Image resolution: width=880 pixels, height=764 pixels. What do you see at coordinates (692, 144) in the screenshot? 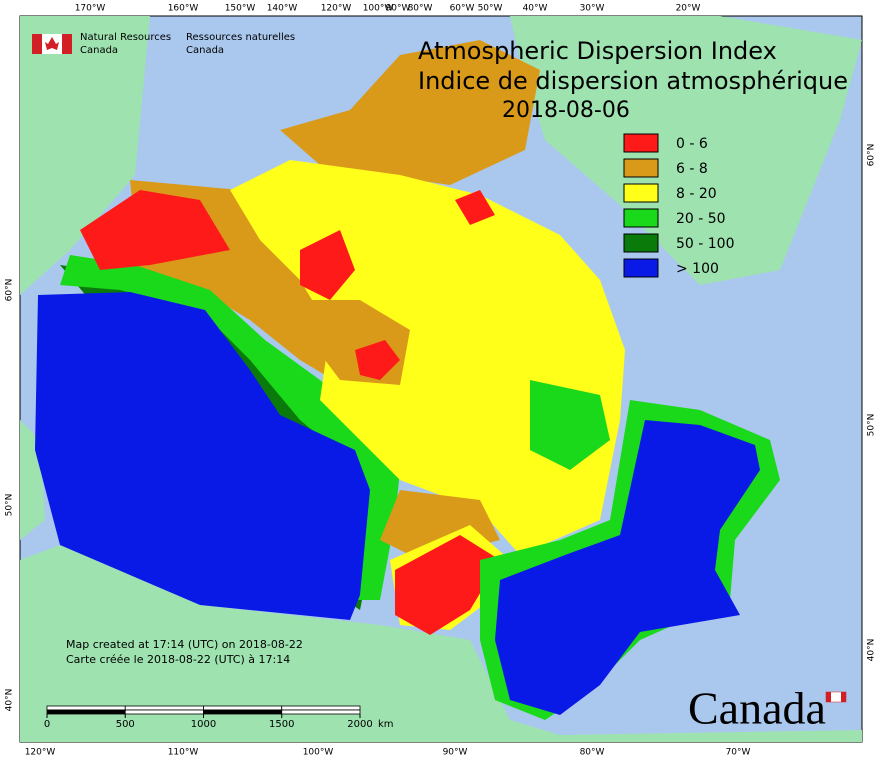
I see `legend-label: 0 - 6` at bounding box center [692, 144].